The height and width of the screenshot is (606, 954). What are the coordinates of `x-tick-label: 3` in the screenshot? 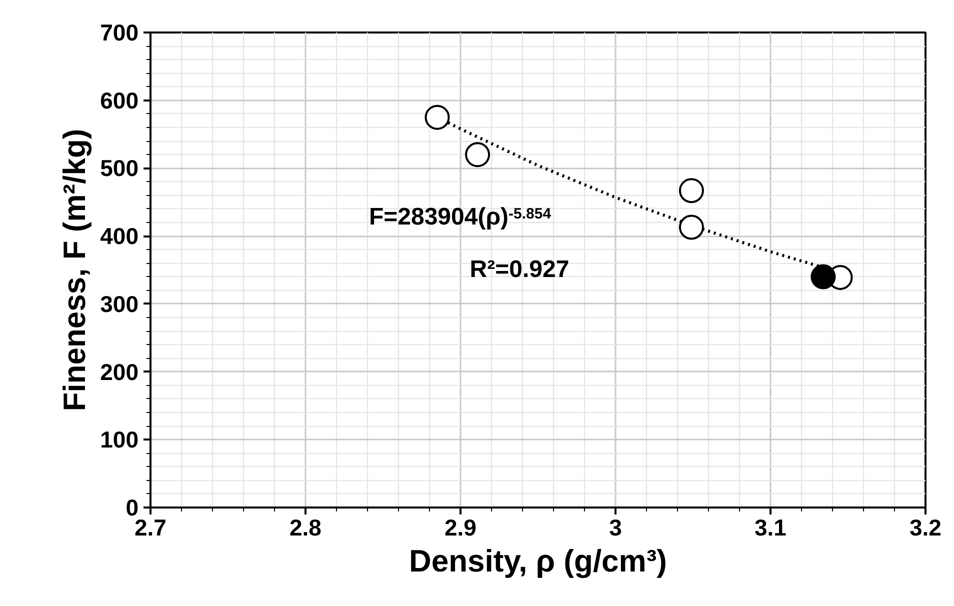 It's located at (615, 527).